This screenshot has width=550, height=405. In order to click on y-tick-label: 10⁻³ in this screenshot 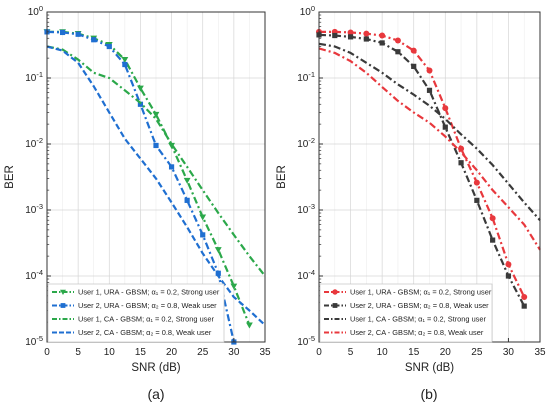, I will do `click(306, 209)`.